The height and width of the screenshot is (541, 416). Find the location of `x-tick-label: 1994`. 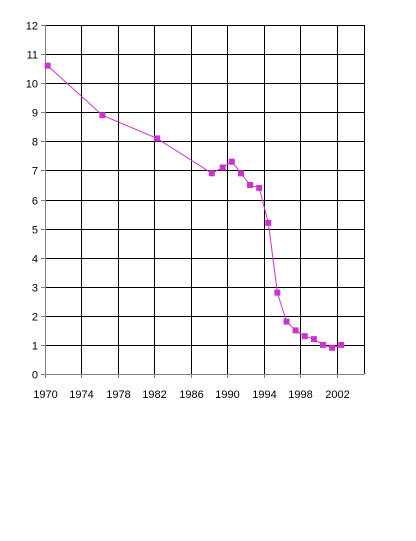

x-tick-label: 1994 is located at coordinates (264, 395).